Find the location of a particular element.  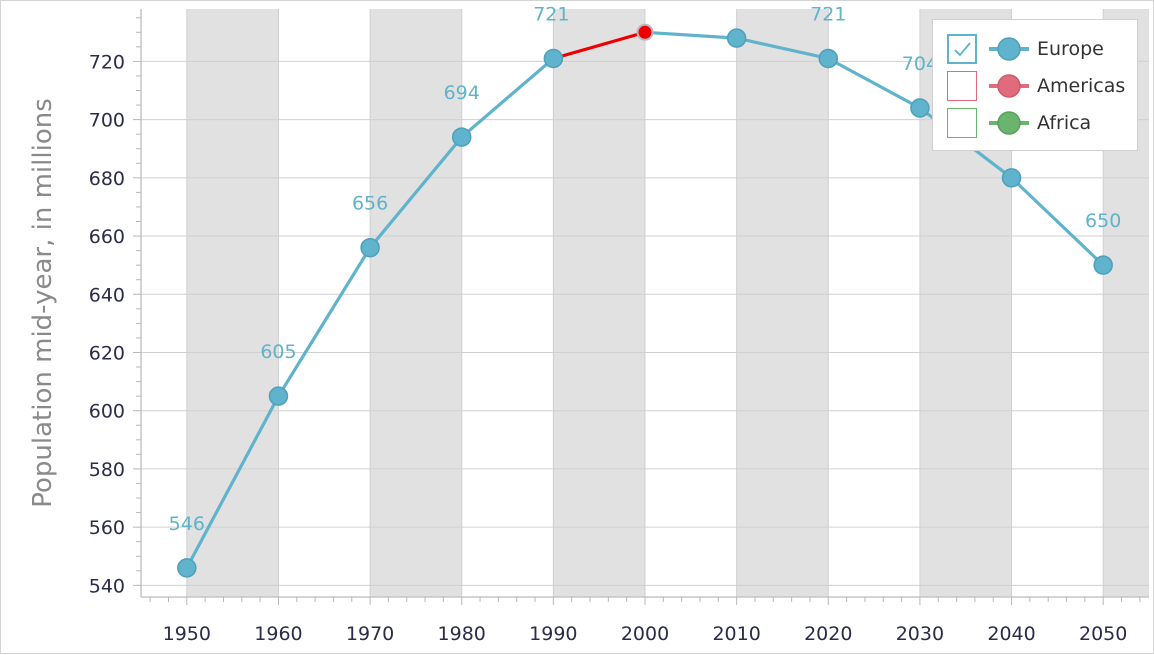

legend: Europe Americas Africa is located at coordinates (1035, 85).